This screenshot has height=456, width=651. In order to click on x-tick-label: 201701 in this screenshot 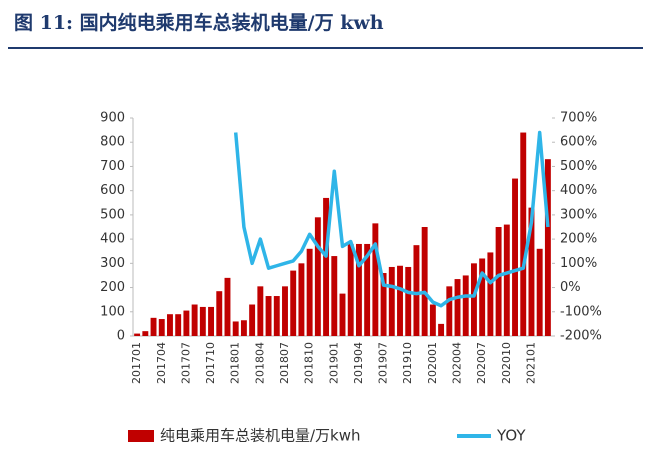, I will do `click(136, 363)`.